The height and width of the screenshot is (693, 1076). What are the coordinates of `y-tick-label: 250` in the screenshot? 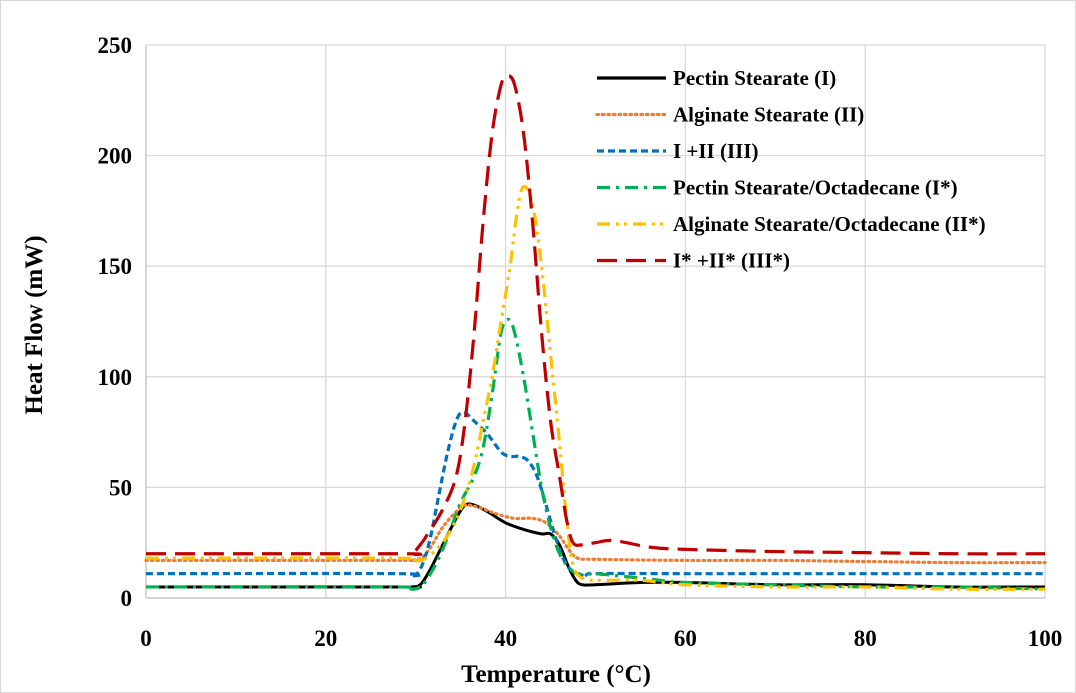 It's located at (115, 45).